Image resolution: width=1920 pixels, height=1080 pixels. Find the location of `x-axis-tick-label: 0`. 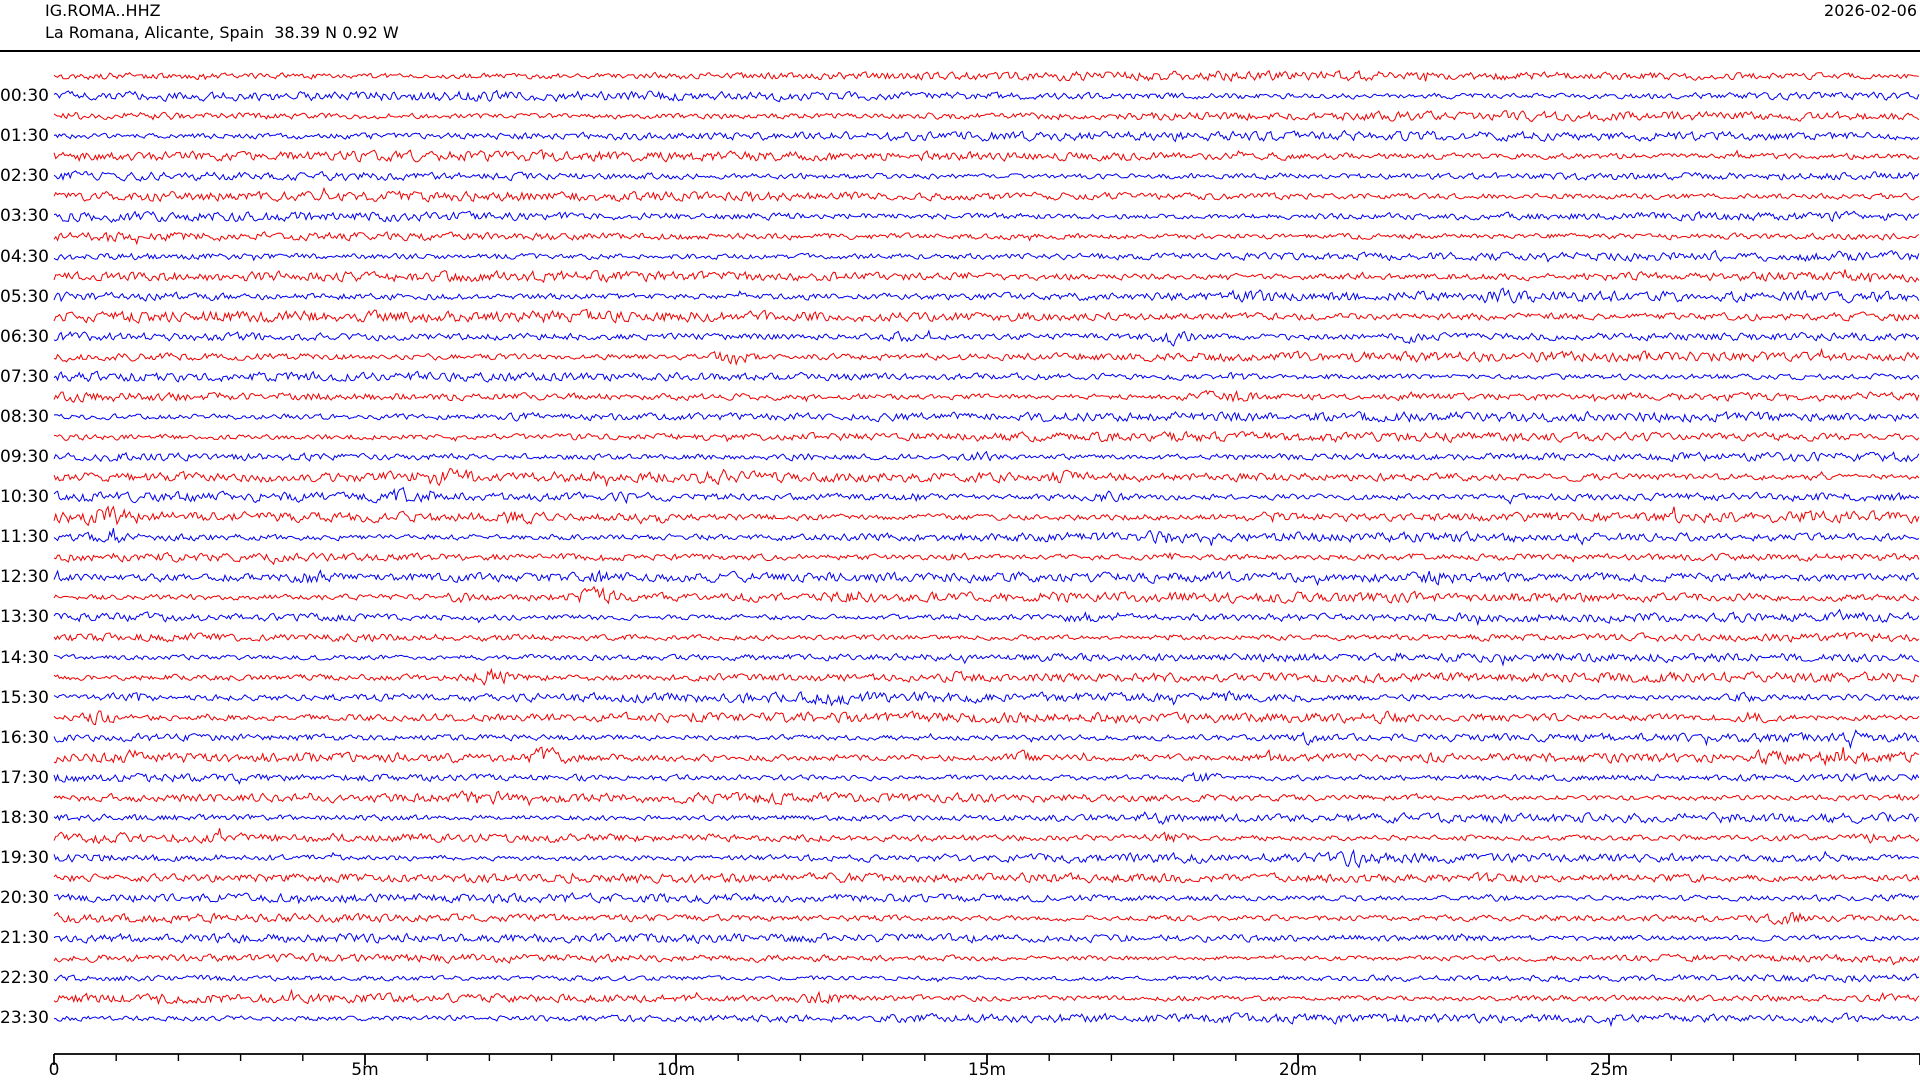

x-axis-tick-label: 0 is located at coordinates (54, 1070).